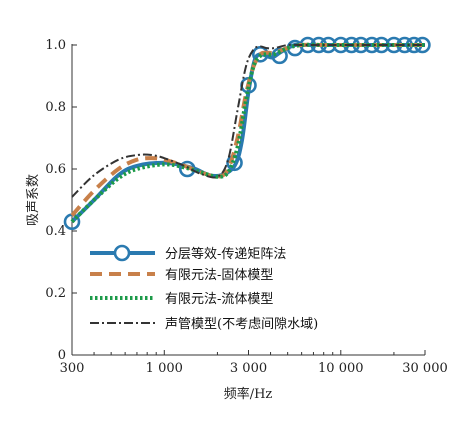 This screenshot has width=472, height=432. What do you see at coordinates (33, 200) in the screenshot?
I see `y-axis-title: 吸声系数` at bounding box center [33, 200].